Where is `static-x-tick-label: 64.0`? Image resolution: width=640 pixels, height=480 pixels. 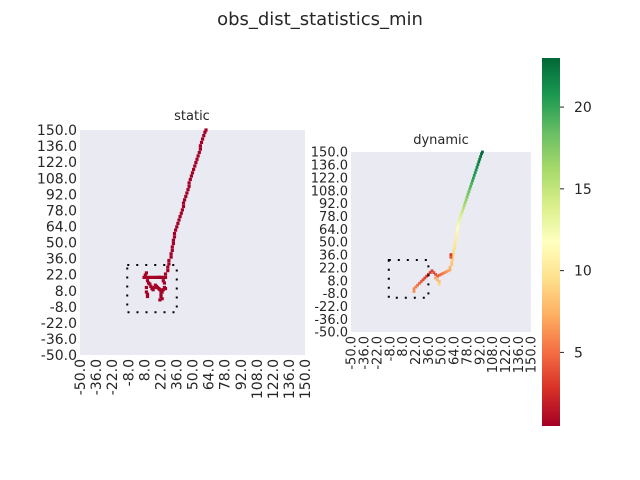
static-x-tick-label: 64.0 is located at coordinates (210, 374).